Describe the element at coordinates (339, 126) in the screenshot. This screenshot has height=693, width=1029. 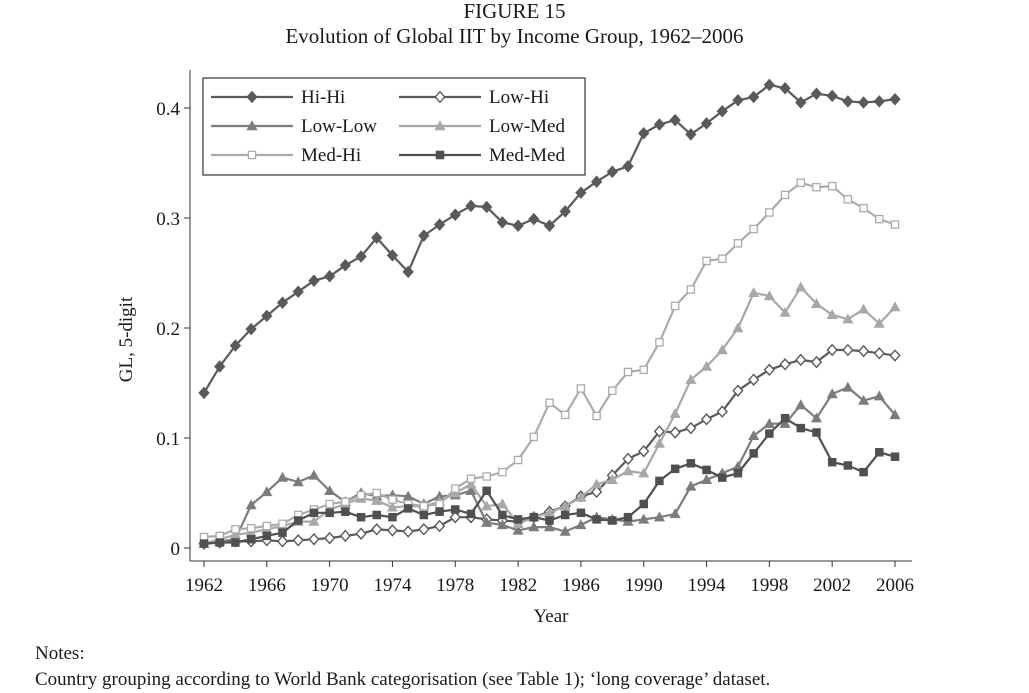
I see `legend-label: Low-Low` at that location.